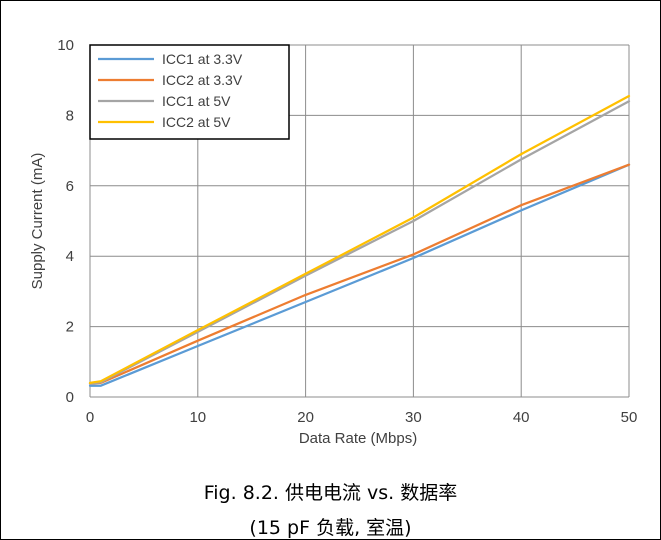 The image size is (661, 540). Describe the element at coordinates (70, 115) in the screenshot. I see `y-tick-label: 8` at that location.